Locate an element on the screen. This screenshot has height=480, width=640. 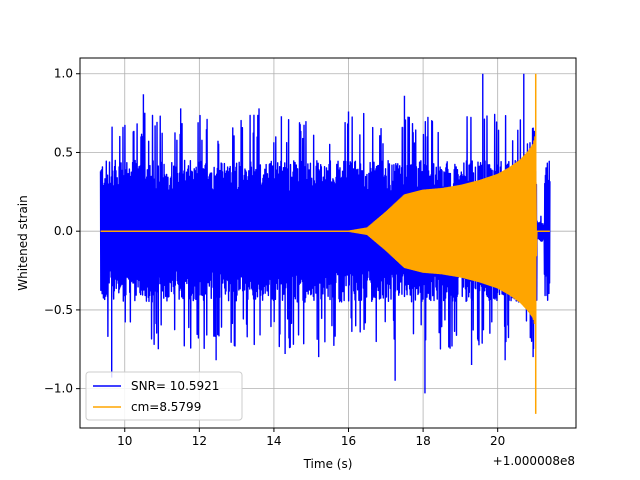
x-axis-offset-label: +1.000008e8 is located at coordinates (534, 461).